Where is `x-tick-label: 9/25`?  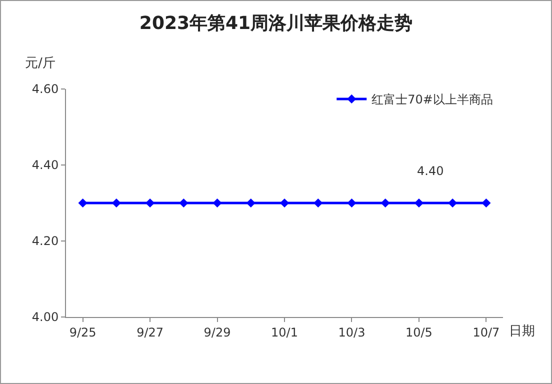 x-tick-label: 9/25 is located at coordinates (82, 332).